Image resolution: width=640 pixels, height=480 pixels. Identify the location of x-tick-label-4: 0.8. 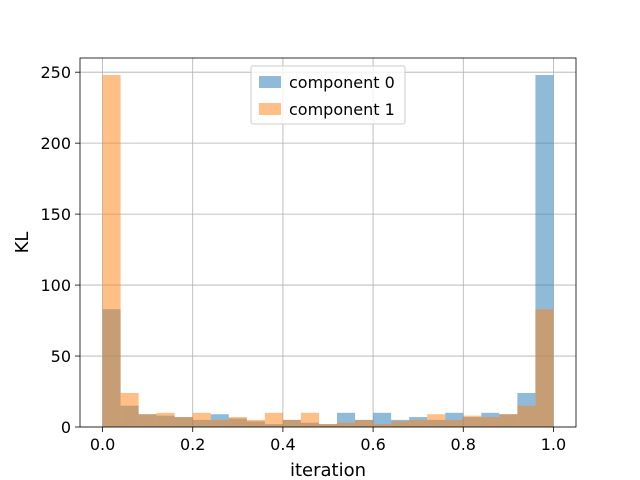
(463, 444).